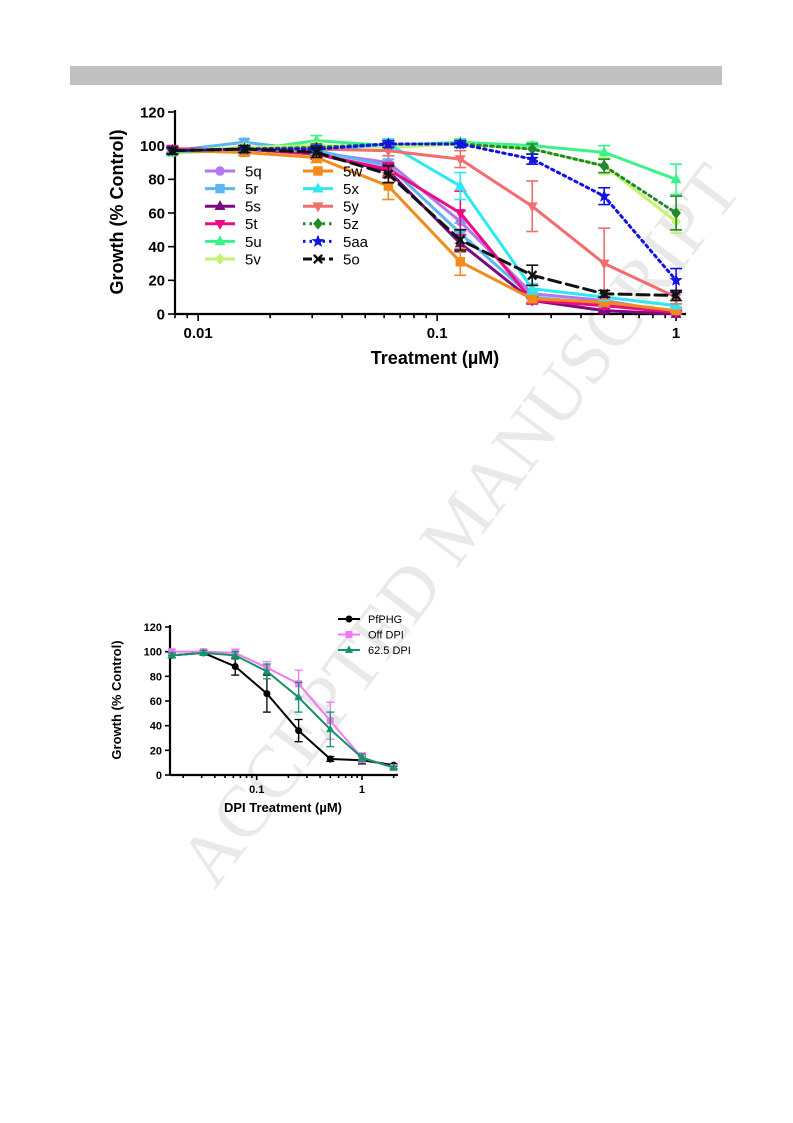 The width and height of the screenshot is (793, 1123). What do you see at coordinates (386, 635) in the screenshot?
I see `chart2-legend-label: Off DPI` at bounding box center [386, 635].